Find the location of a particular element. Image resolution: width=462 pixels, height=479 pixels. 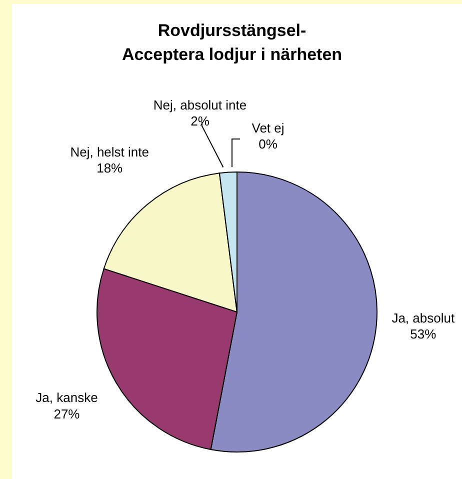

data-label: 2% is located at coordinates (200, 121).